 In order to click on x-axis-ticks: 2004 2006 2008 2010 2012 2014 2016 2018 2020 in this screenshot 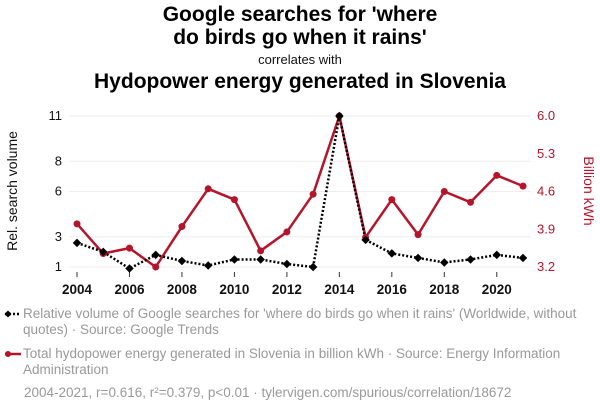, I will do `click(287, 284)`.